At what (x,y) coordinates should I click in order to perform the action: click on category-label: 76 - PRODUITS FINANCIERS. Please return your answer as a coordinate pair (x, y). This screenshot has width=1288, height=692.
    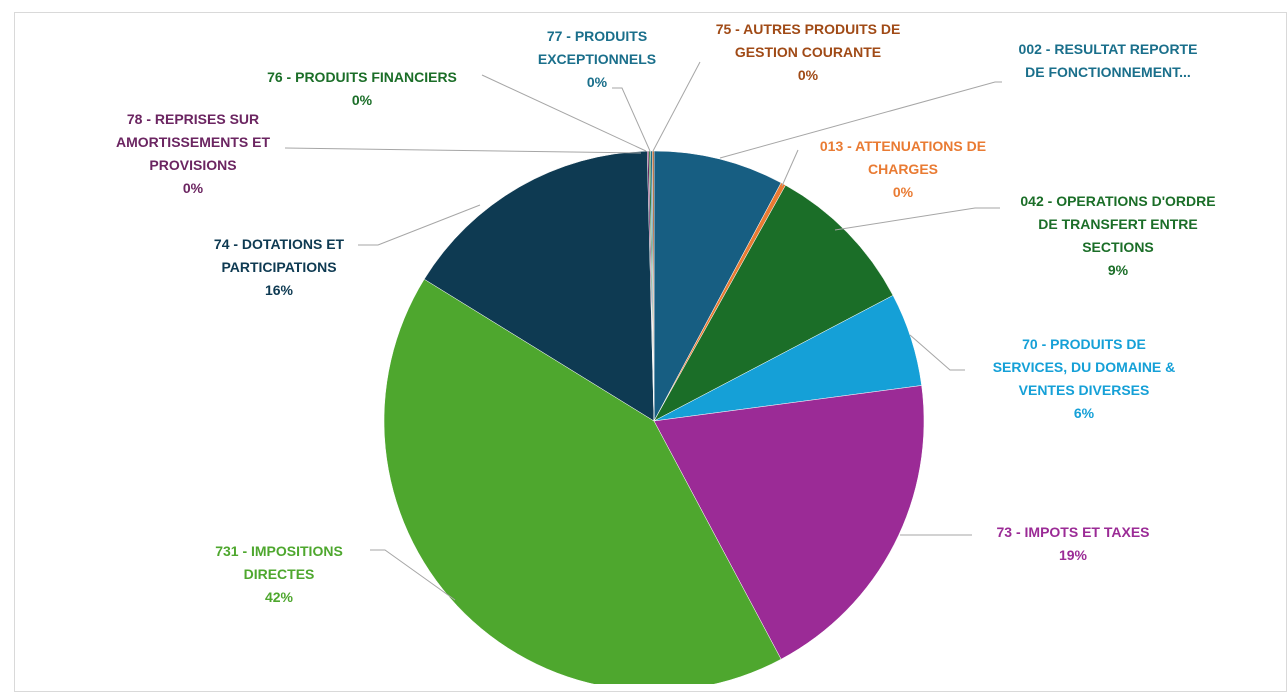
    Looking at the image, I should click on (362, 77).